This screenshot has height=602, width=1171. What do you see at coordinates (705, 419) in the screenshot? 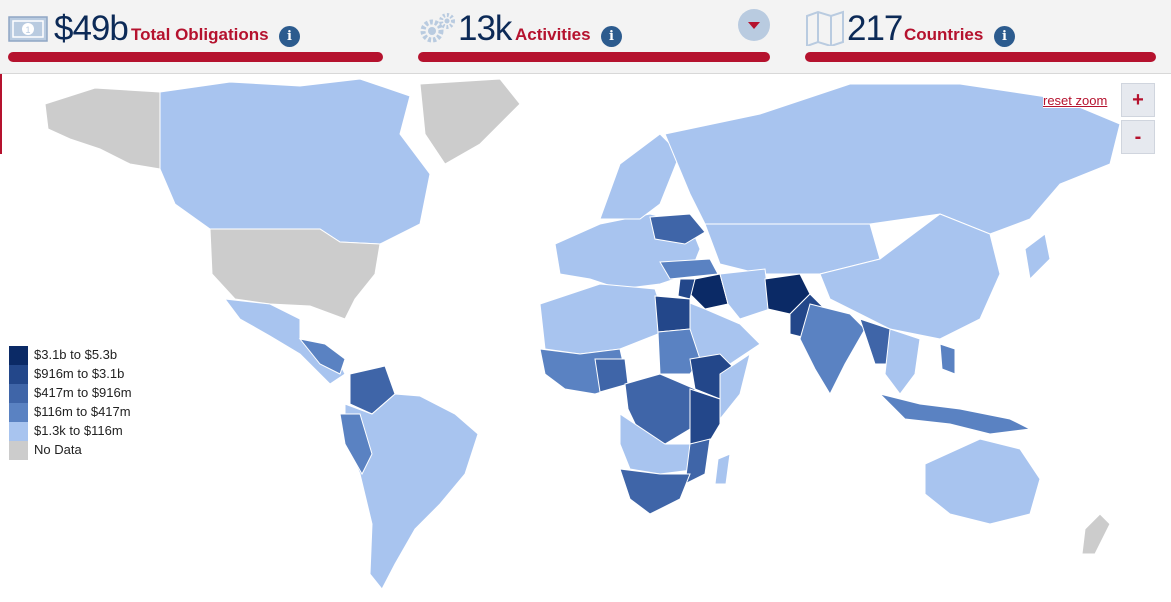
I see `east-africa-region` at bounding box center [705, 419].